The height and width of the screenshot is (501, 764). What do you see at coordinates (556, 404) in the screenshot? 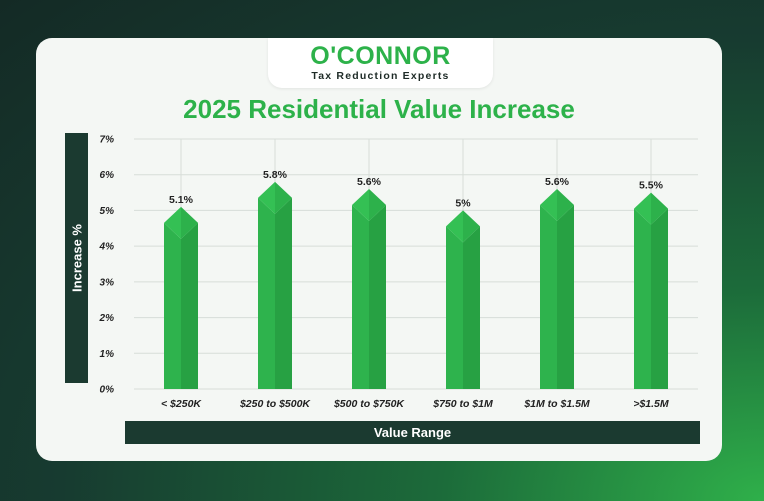
I see `x-tick-label: $1M to $1.5M` at bounding box center [556, 404].